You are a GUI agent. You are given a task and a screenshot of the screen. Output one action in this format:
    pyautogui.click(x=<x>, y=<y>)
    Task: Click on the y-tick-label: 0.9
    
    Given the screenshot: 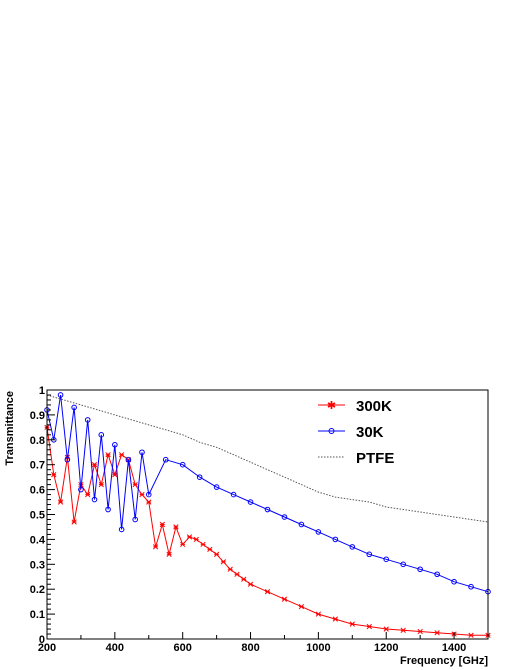 What is the action you would take?
    pyautogui.click(x=37, y=416)
    